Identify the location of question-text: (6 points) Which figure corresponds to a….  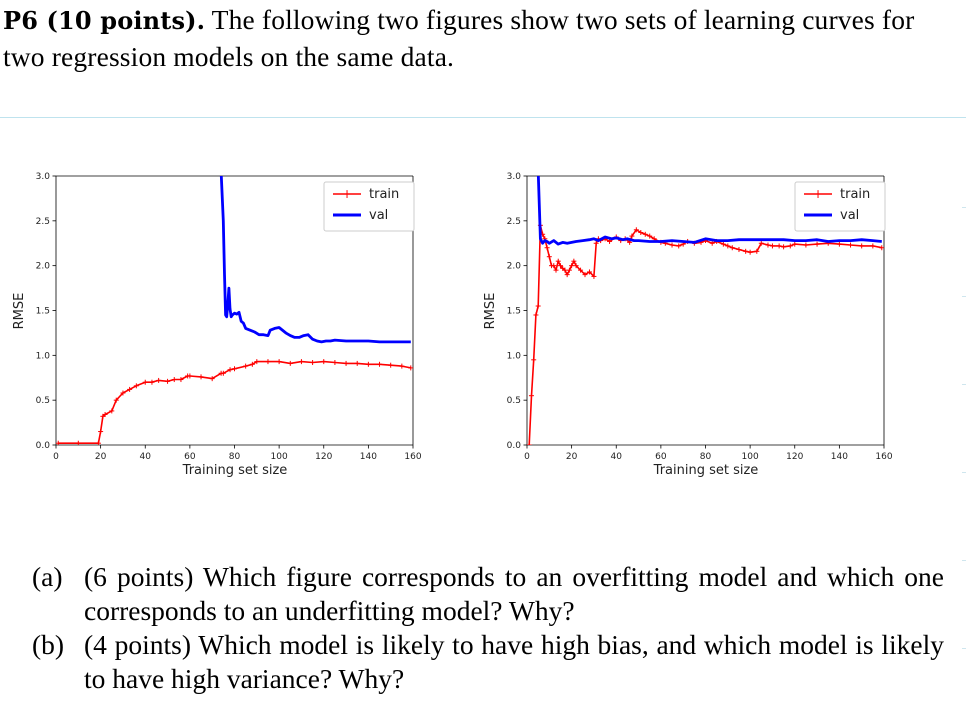
(514, 593).